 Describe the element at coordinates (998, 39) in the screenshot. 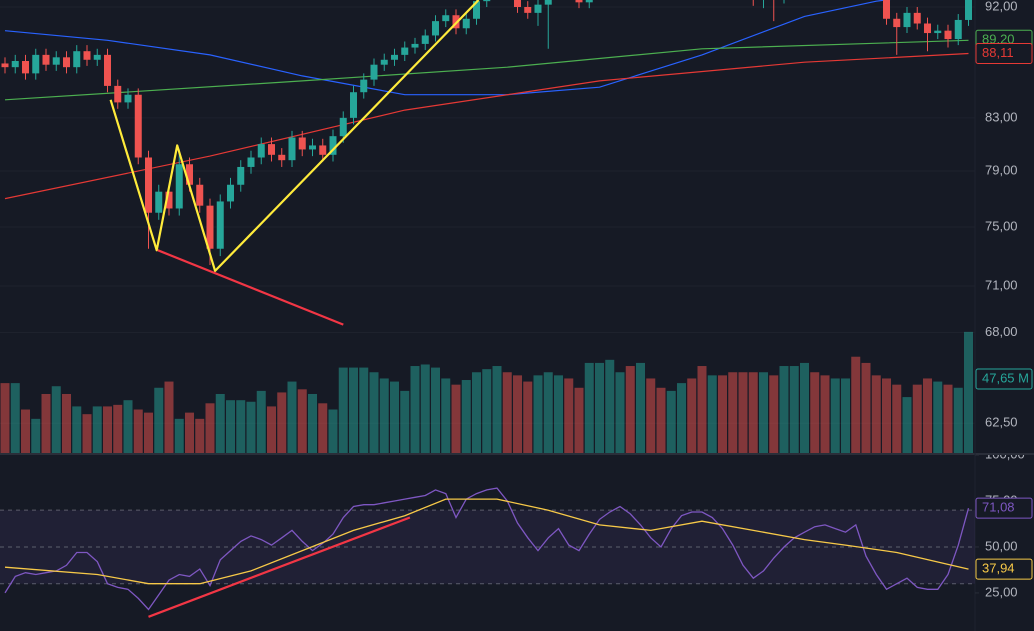

I see `badge-label: 89,20` at that location.